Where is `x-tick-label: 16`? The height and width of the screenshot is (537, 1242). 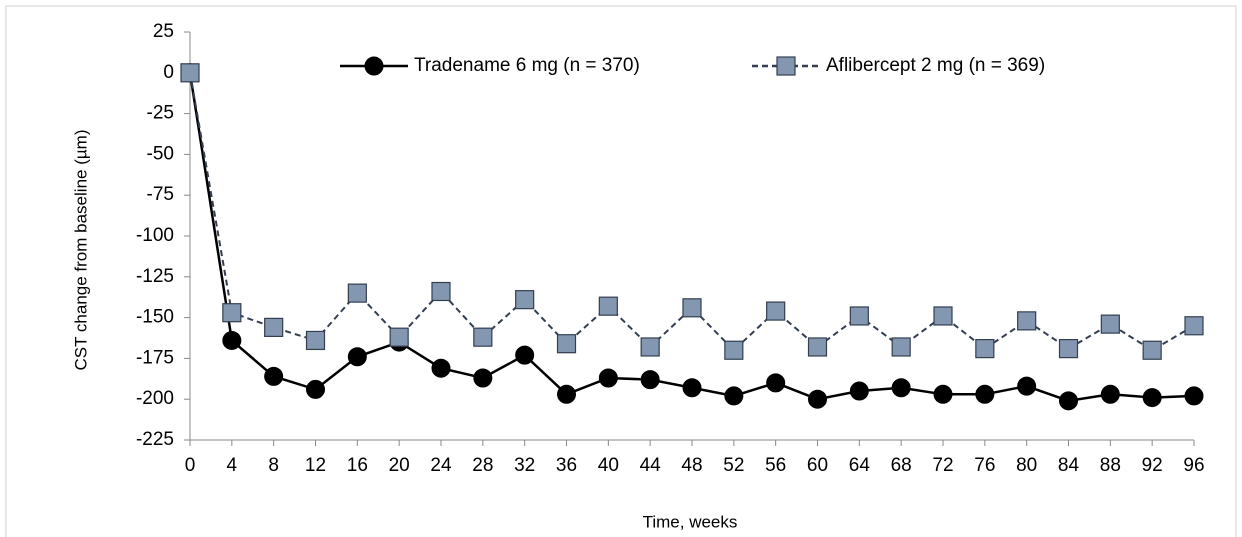 x-tick-label: 16 is located at coordinates (357, 465).